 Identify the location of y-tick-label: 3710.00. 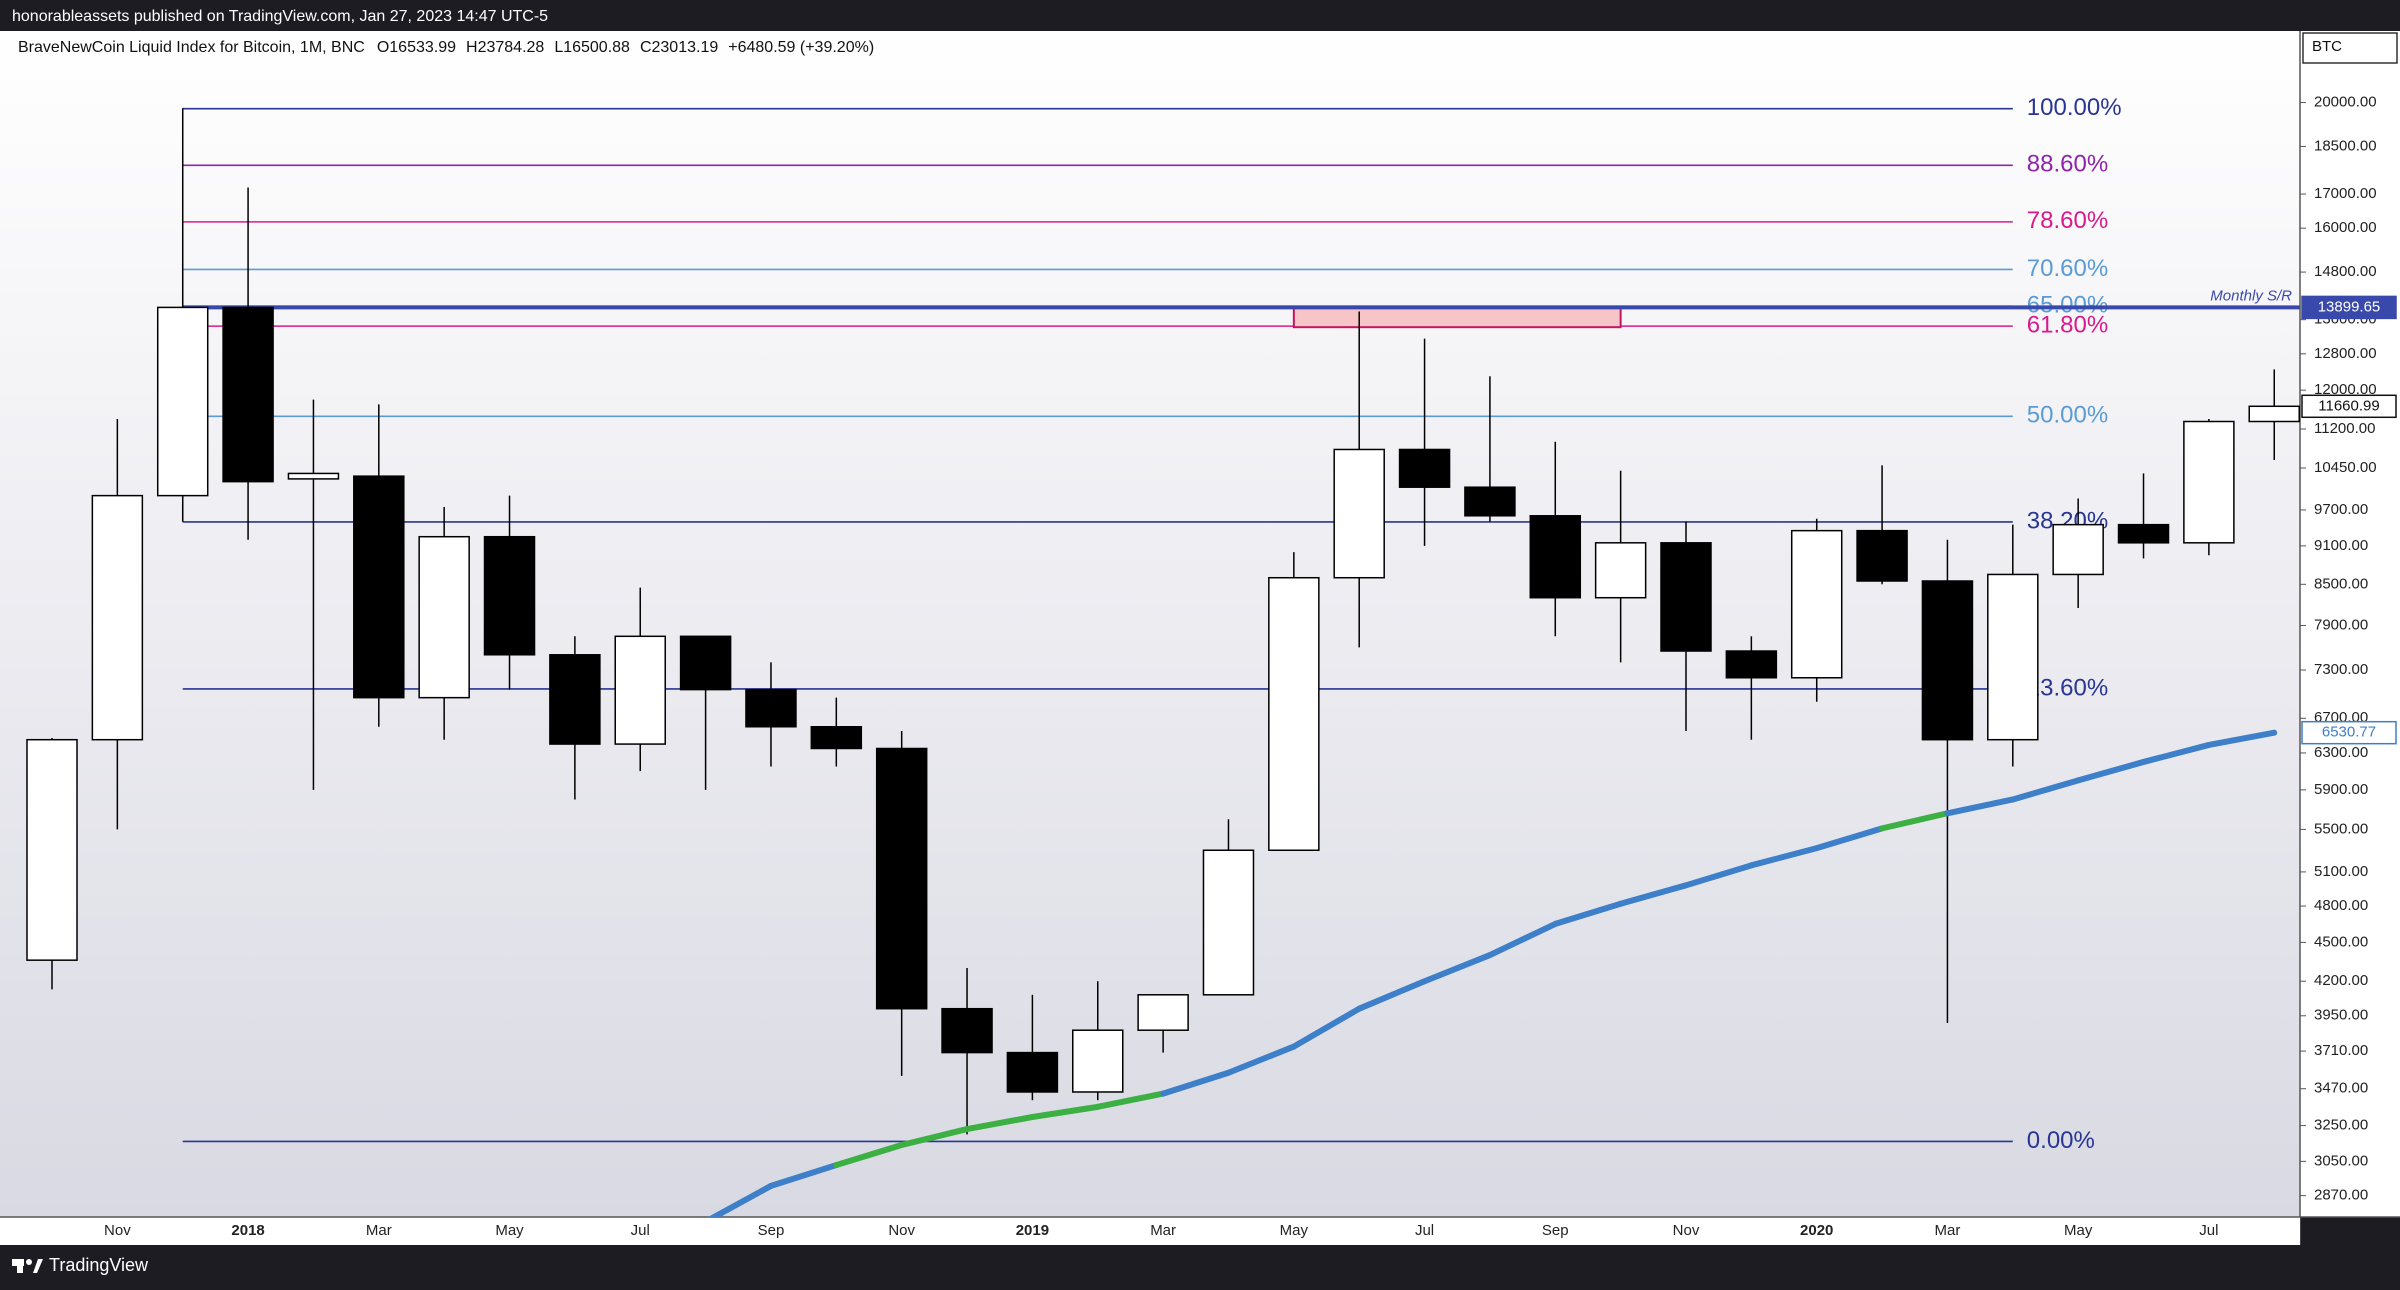
(2341, 1050).